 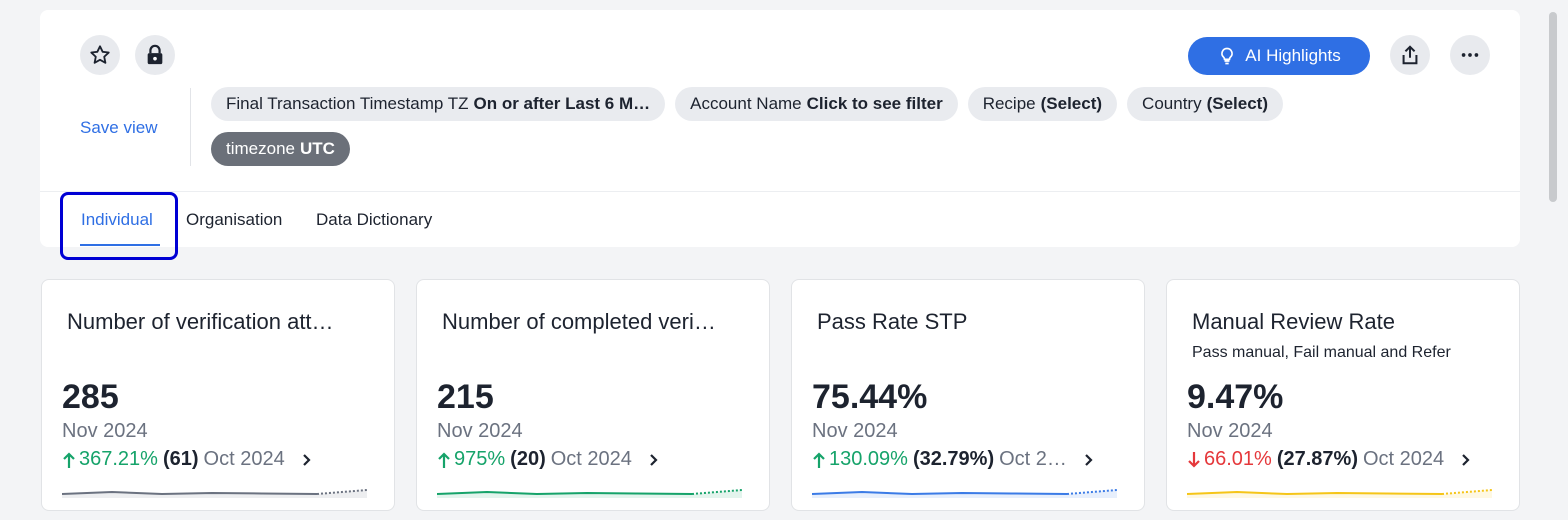 I want to click on filter-value: Click to see filter, so click(x=874, y=103).